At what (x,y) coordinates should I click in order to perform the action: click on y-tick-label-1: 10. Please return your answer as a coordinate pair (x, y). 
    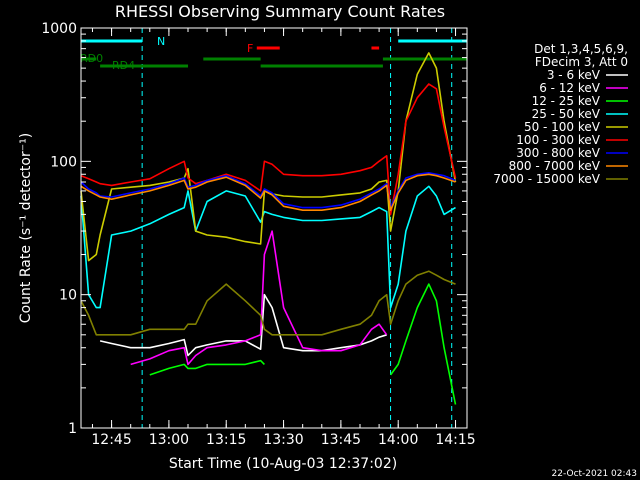
    Looking at the image, I should click on (68, 296).